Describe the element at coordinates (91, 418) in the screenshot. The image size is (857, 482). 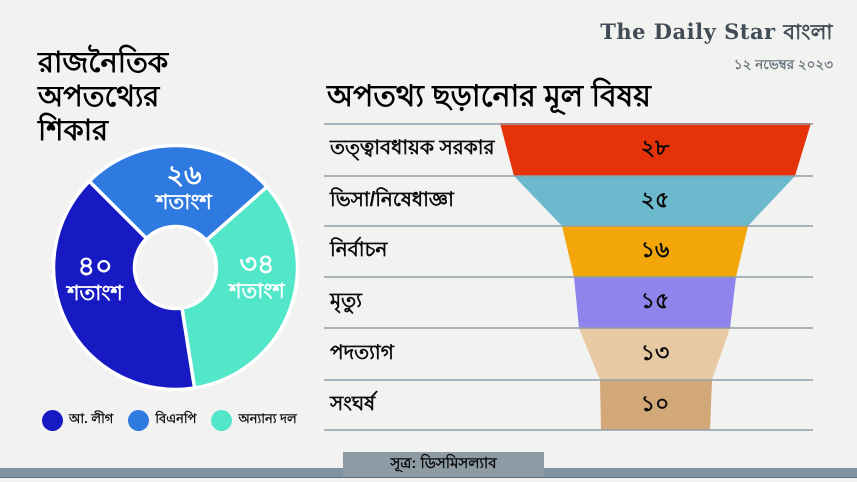
I see `legend-label: আ. লীগ` at that location.